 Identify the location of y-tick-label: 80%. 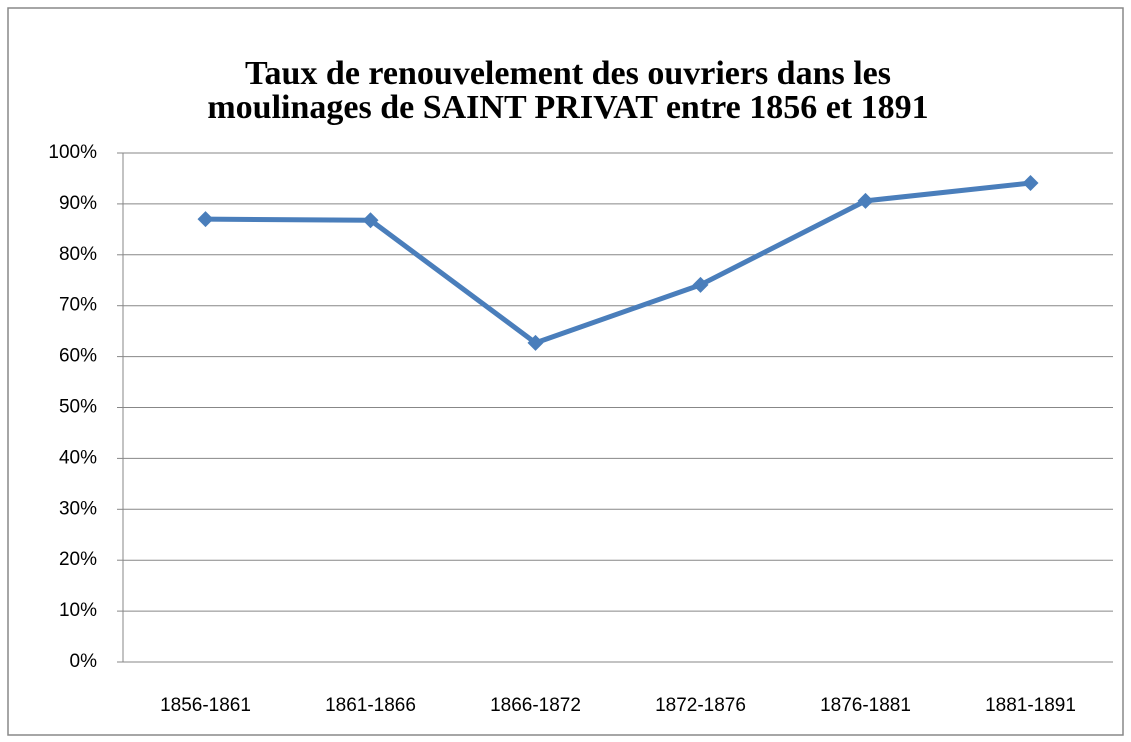
(78, 254).